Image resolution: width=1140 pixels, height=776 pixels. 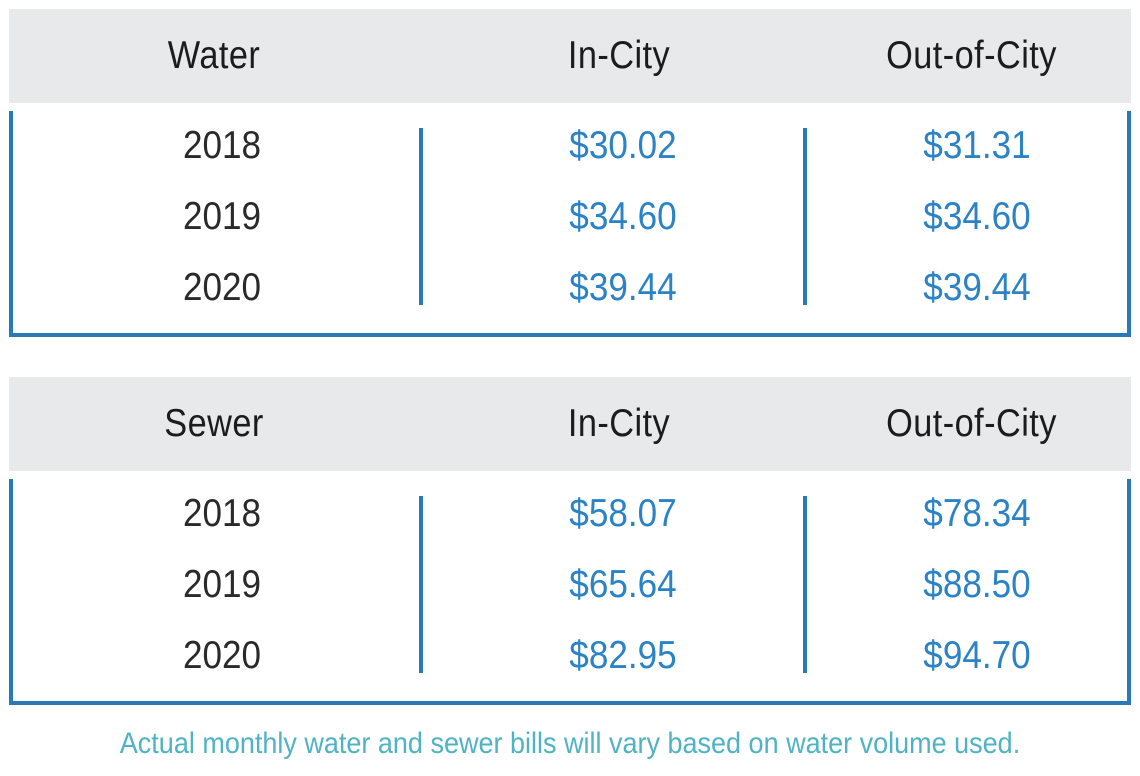 I want to click on table-row: 2020 $82.95 $94.70, so click(x=570, y=656).